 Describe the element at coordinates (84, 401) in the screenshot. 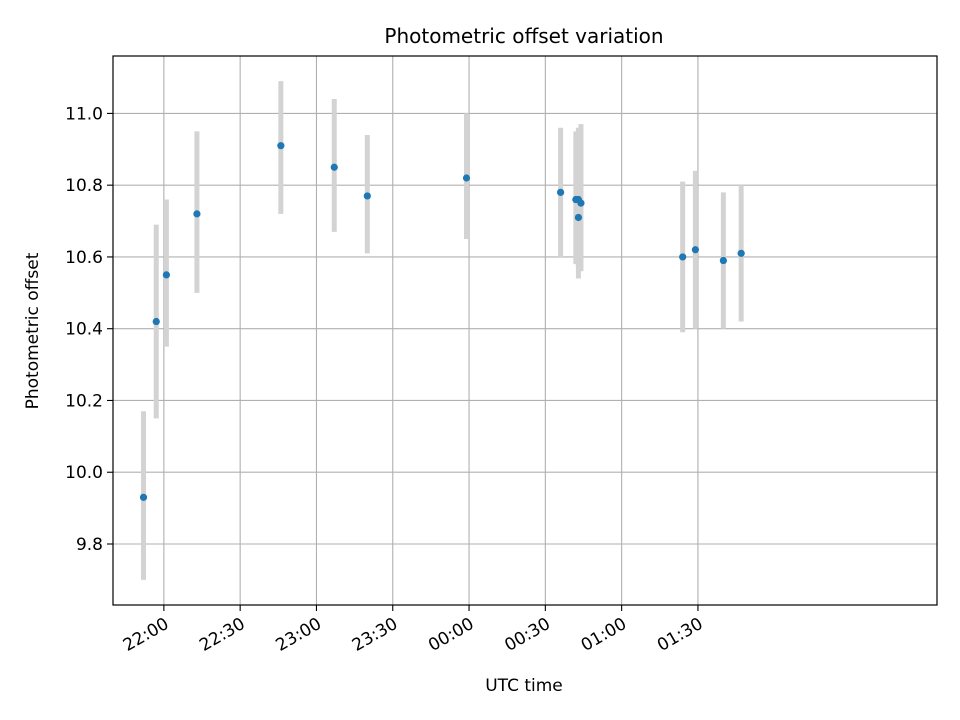

I see `y-tick-label: 10.2` at that location.